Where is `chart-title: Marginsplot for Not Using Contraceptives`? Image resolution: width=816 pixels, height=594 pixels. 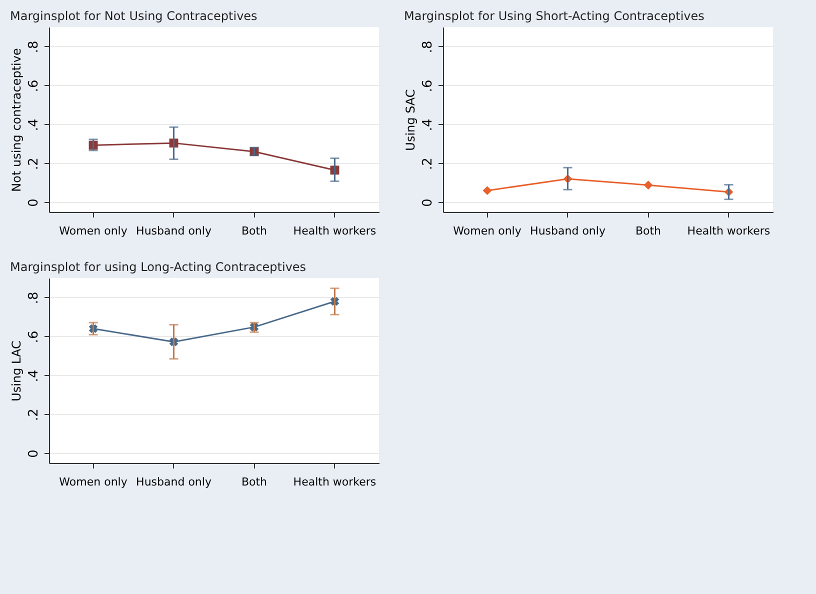
chart-title: Marginsplot for Not Using Contraceptives is located at coordinates (134, 16).